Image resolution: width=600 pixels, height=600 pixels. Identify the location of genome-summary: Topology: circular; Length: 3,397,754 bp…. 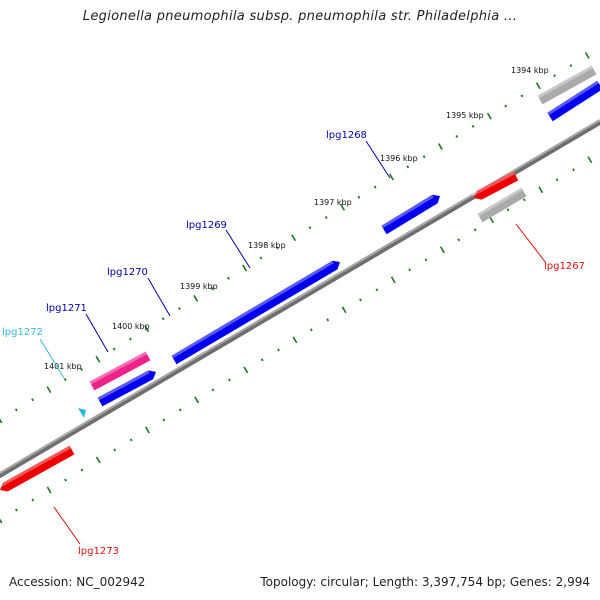
(425, 582).